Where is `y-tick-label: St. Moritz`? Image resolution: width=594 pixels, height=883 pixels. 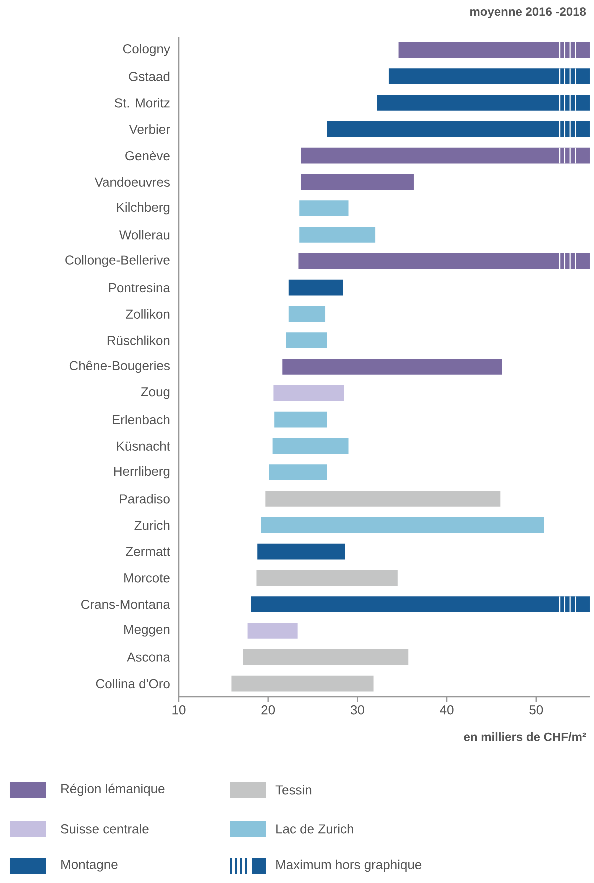
y-tick-label: St. Moritz is located at coordinates (142, 103).